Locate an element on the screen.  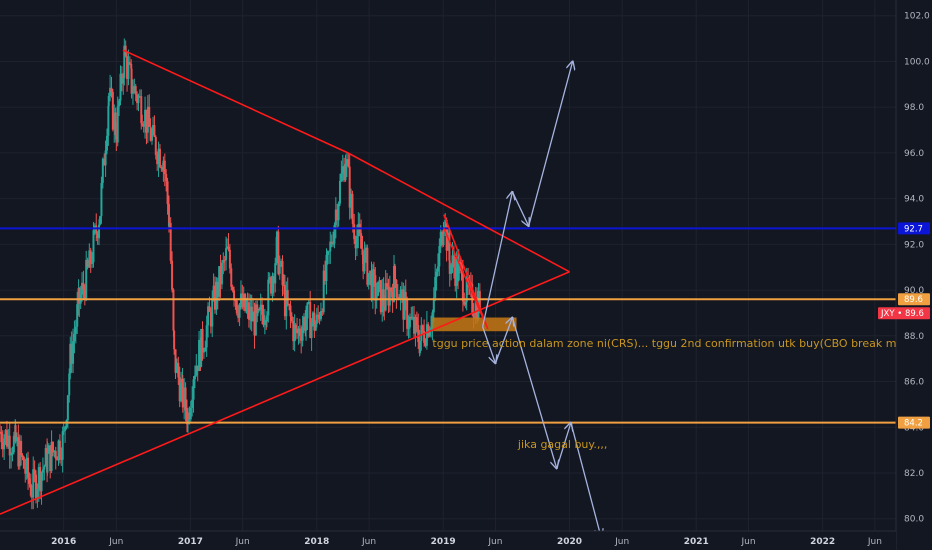
y-tick-label: 88.0 is located at coordinates (914, 337).